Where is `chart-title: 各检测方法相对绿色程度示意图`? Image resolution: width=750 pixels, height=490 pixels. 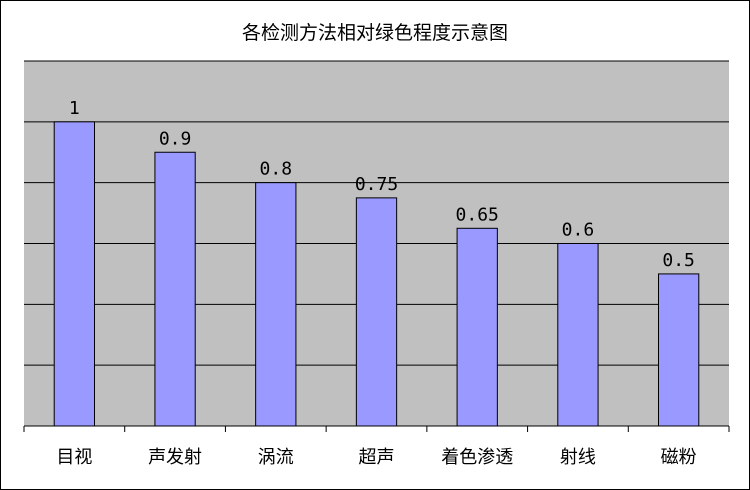
chart-title: 各检测方法相对绿色程度示意图 is located at coordinates (375, 33).